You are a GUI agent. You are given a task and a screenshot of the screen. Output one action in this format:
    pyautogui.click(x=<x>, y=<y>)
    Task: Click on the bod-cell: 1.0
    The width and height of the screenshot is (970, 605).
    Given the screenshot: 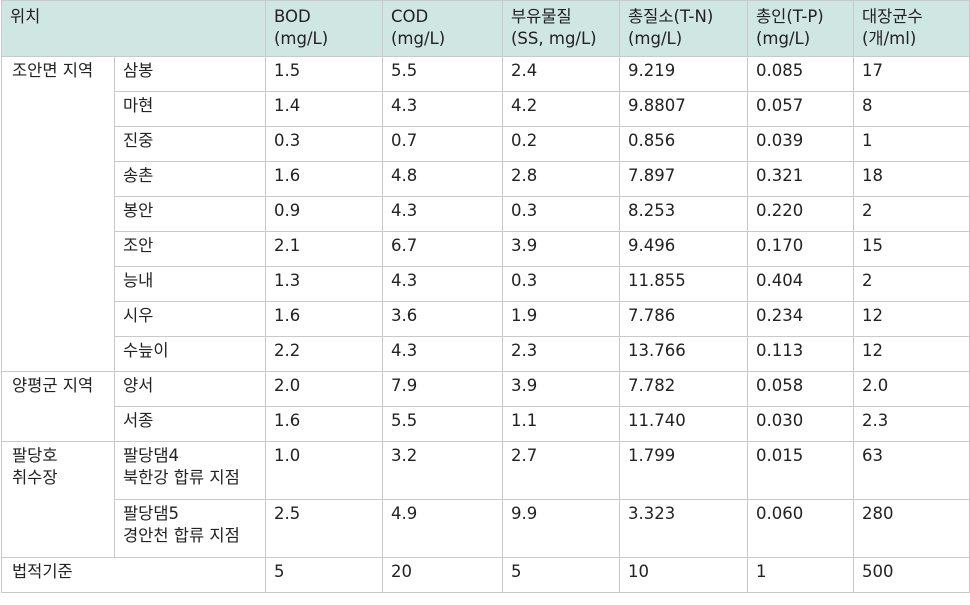 What is the action you would take?
    pyautogui.click(x=324, y=470)
    